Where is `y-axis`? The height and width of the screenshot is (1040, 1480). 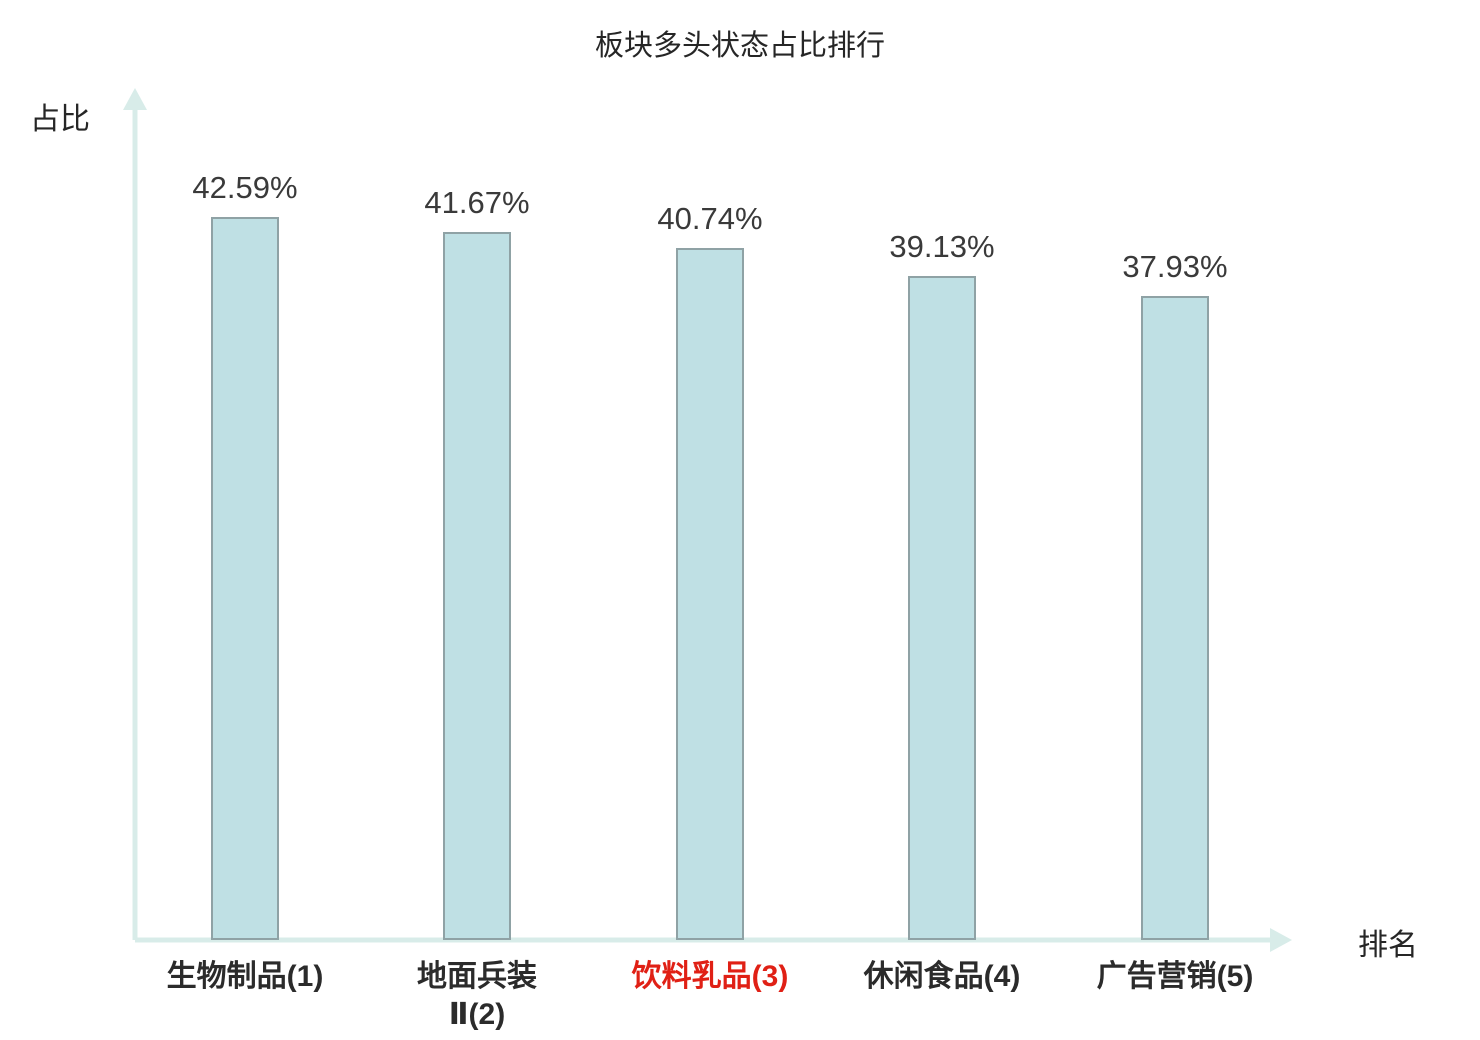 y-axis is located at coordinates (135, 514).